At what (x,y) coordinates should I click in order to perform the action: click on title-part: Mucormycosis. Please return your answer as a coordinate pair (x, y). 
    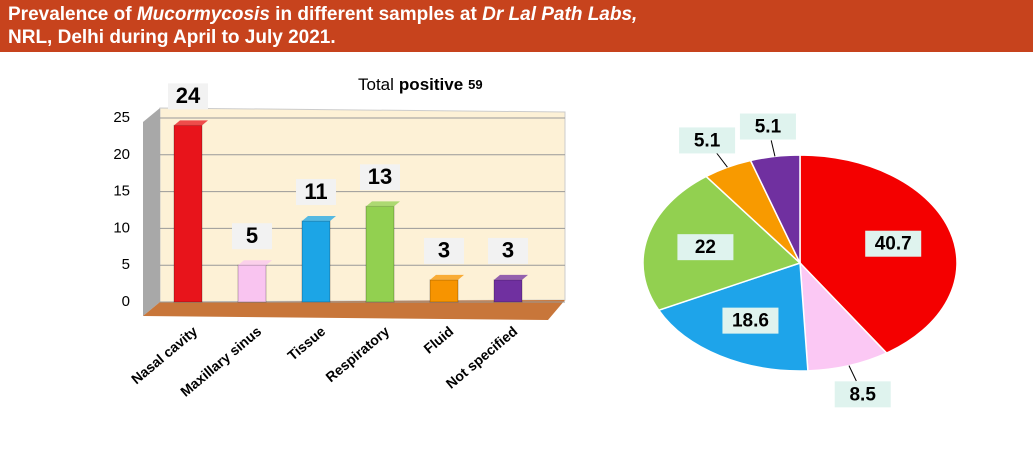
    Looking at the image, I should click on (203, 14).